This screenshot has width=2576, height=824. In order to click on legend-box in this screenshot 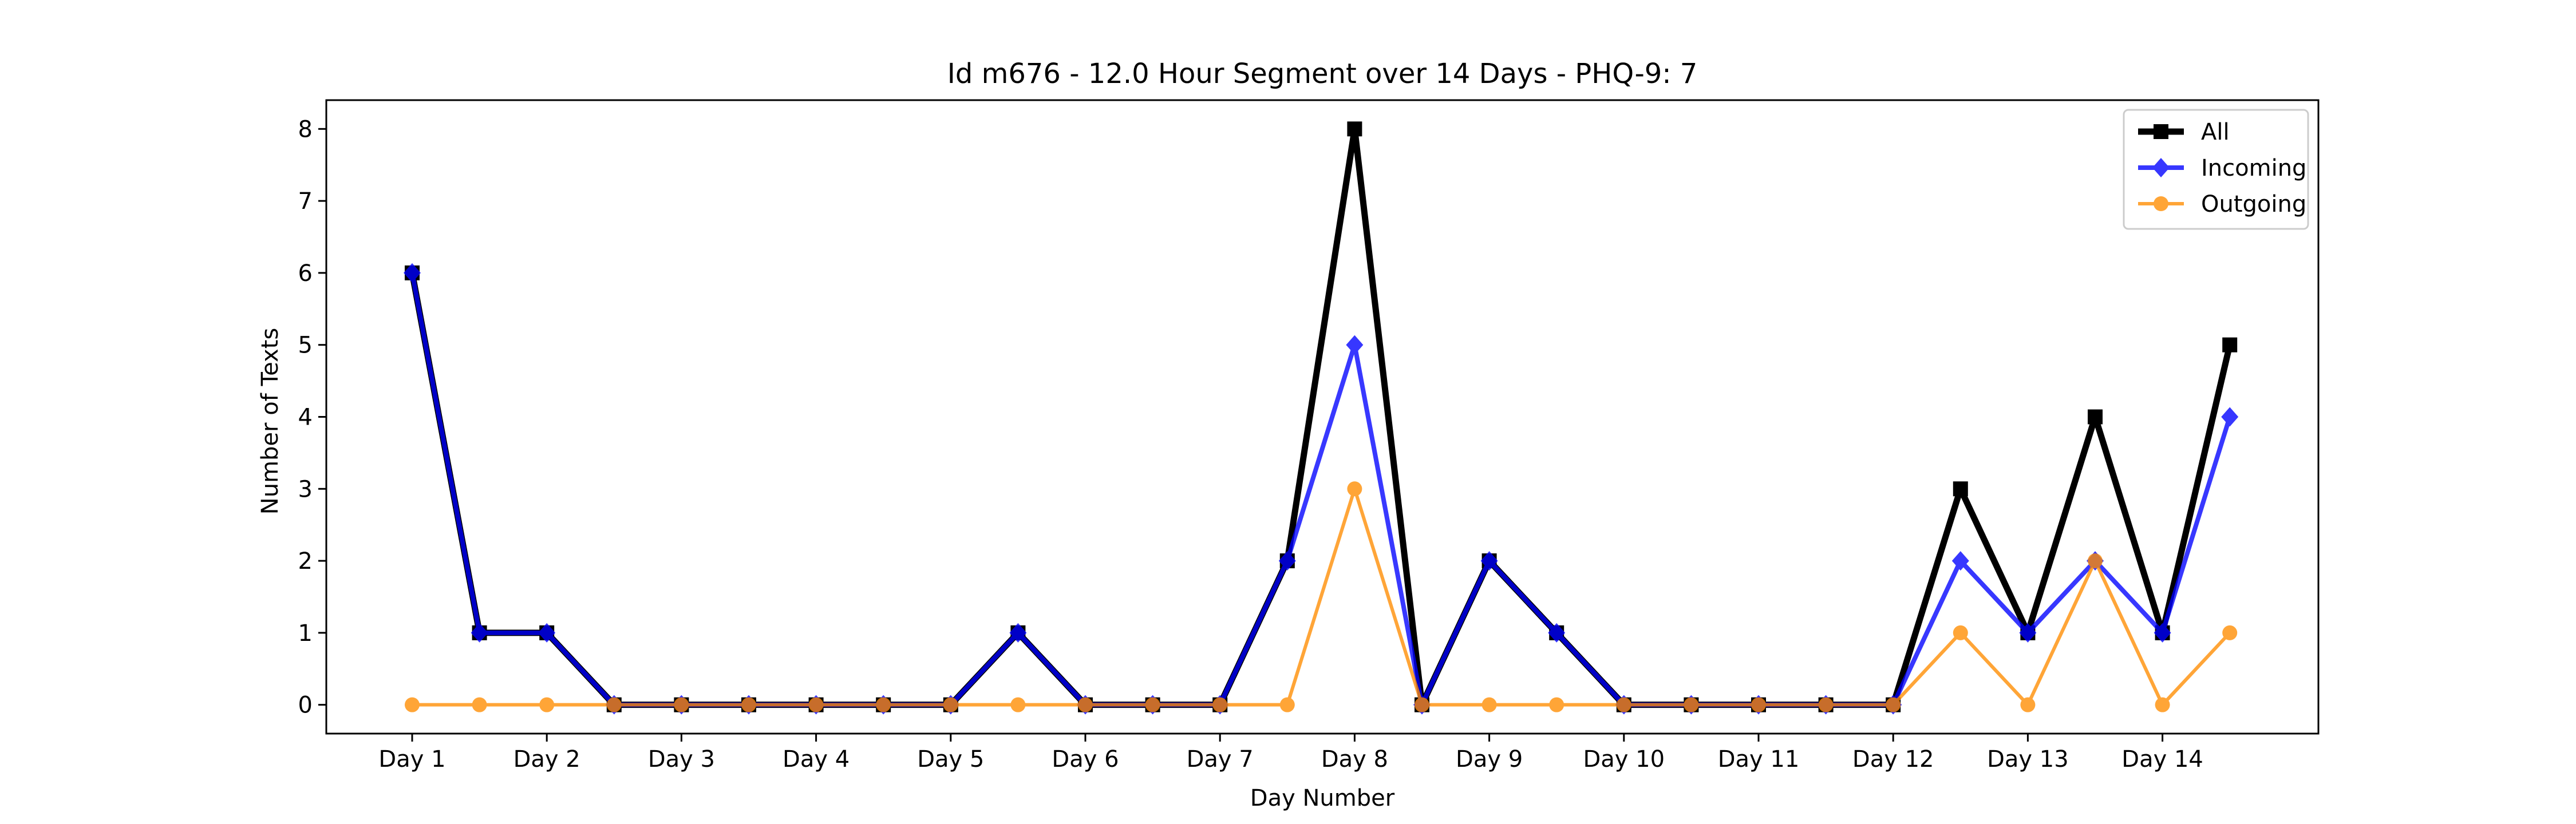, I will do `click(2216, 169)`.